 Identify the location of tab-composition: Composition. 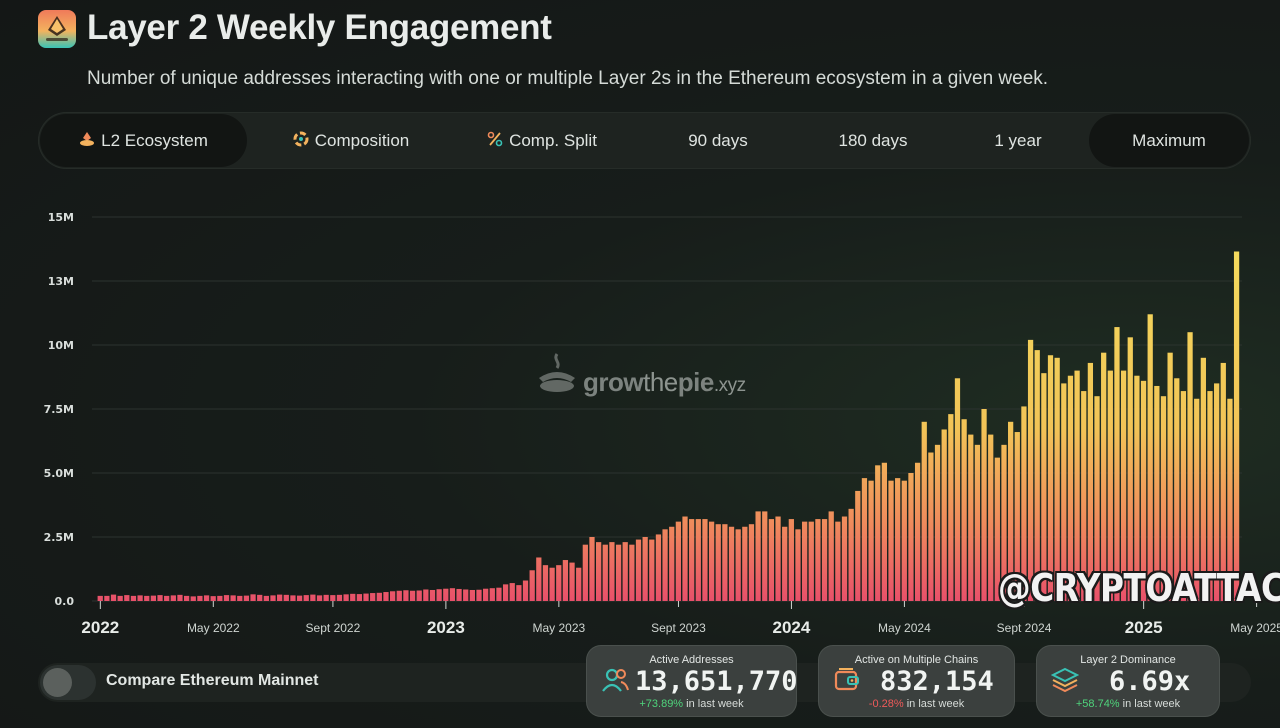
(351, 140).